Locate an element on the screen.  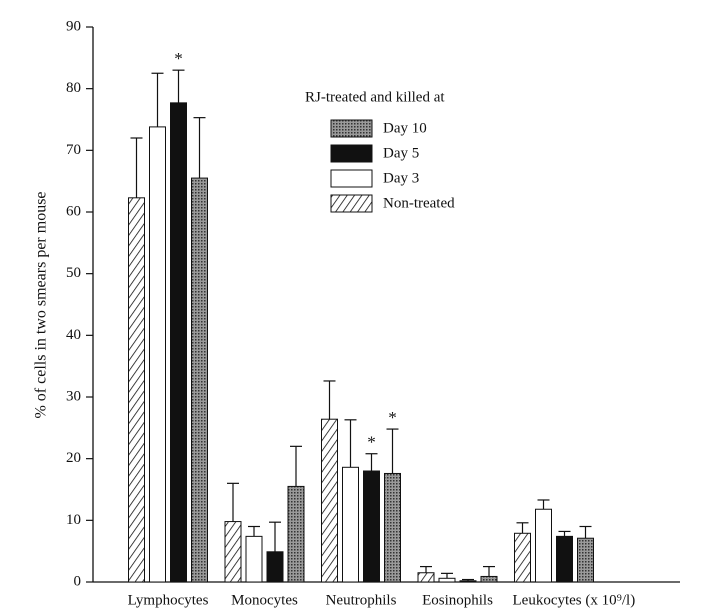
legend-label: Non-treated is located at coordinates (419, 203).